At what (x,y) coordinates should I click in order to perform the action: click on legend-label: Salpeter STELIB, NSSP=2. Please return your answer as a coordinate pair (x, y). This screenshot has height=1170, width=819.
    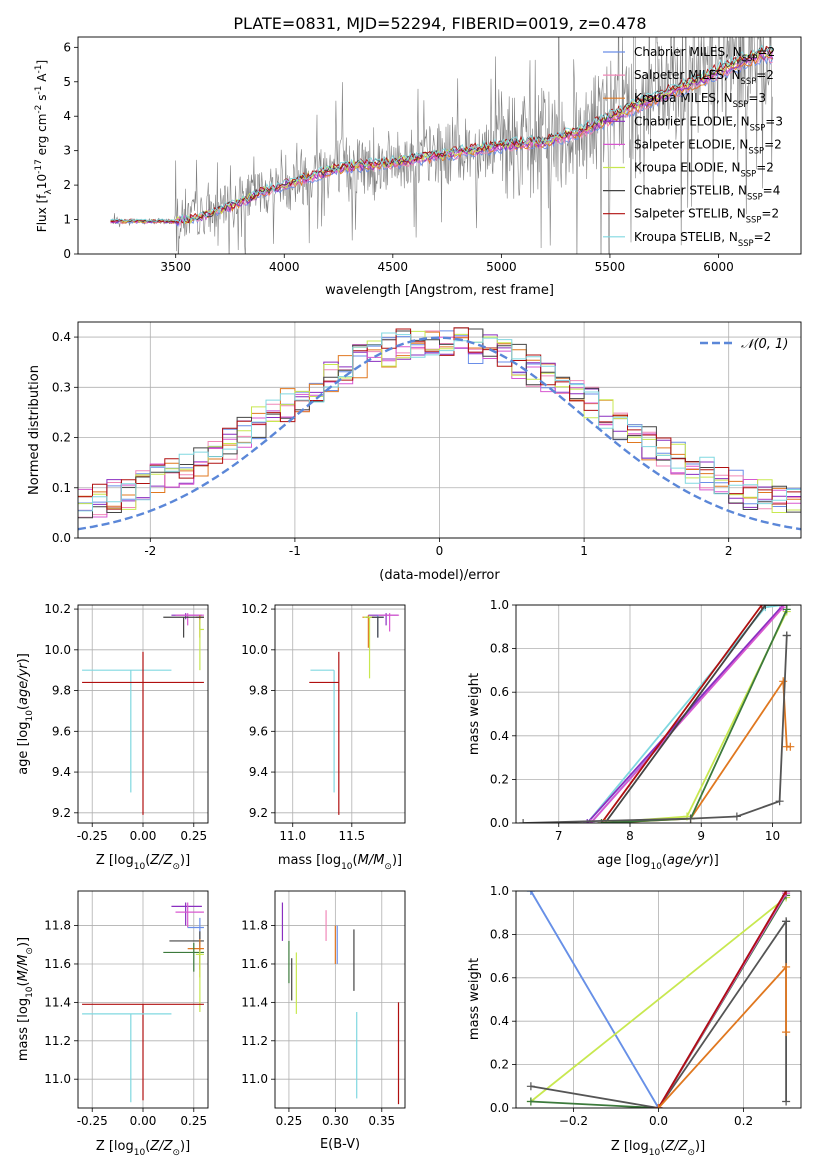
    Looking at the image, I should click on (706, 216).